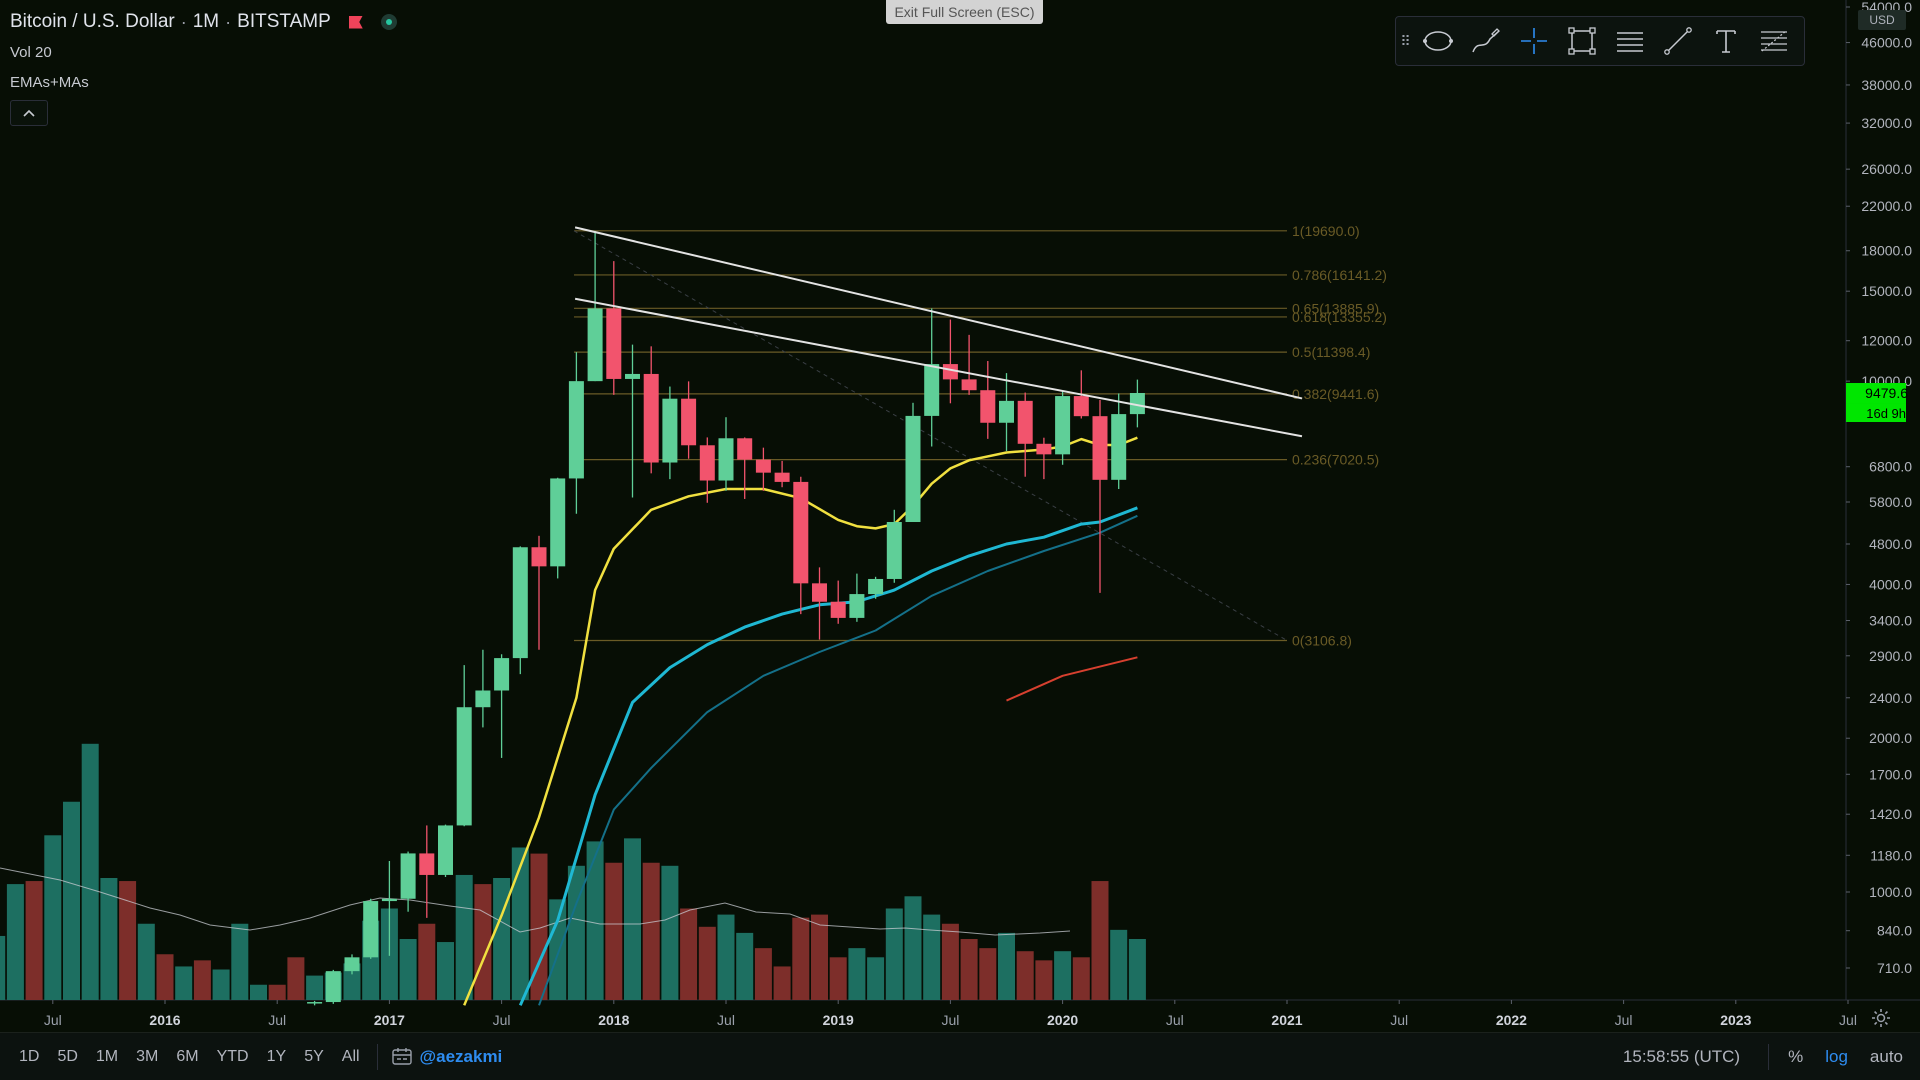 The image size is (1920, 1080). What do you see at coordinates (49, 82) in the screenshot?
I see `indicator-label: EMAs+MAs` at bounding box center [49, 82].